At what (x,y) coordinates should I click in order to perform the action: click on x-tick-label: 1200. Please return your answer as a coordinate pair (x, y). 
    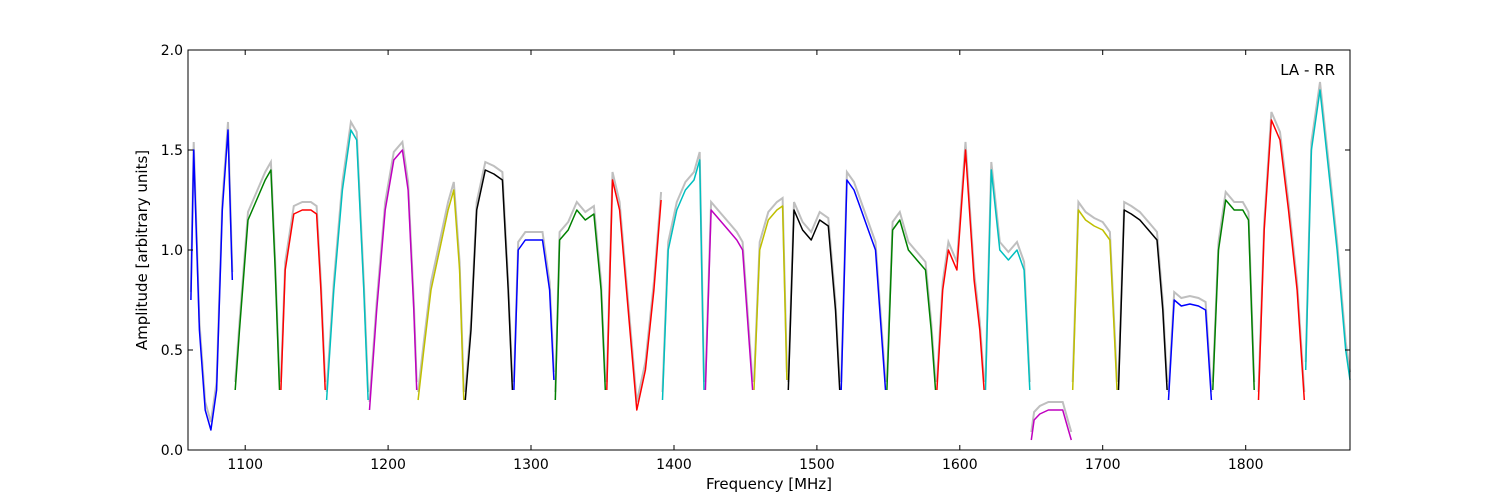
    Looking at the image, I should click on (388, 465).